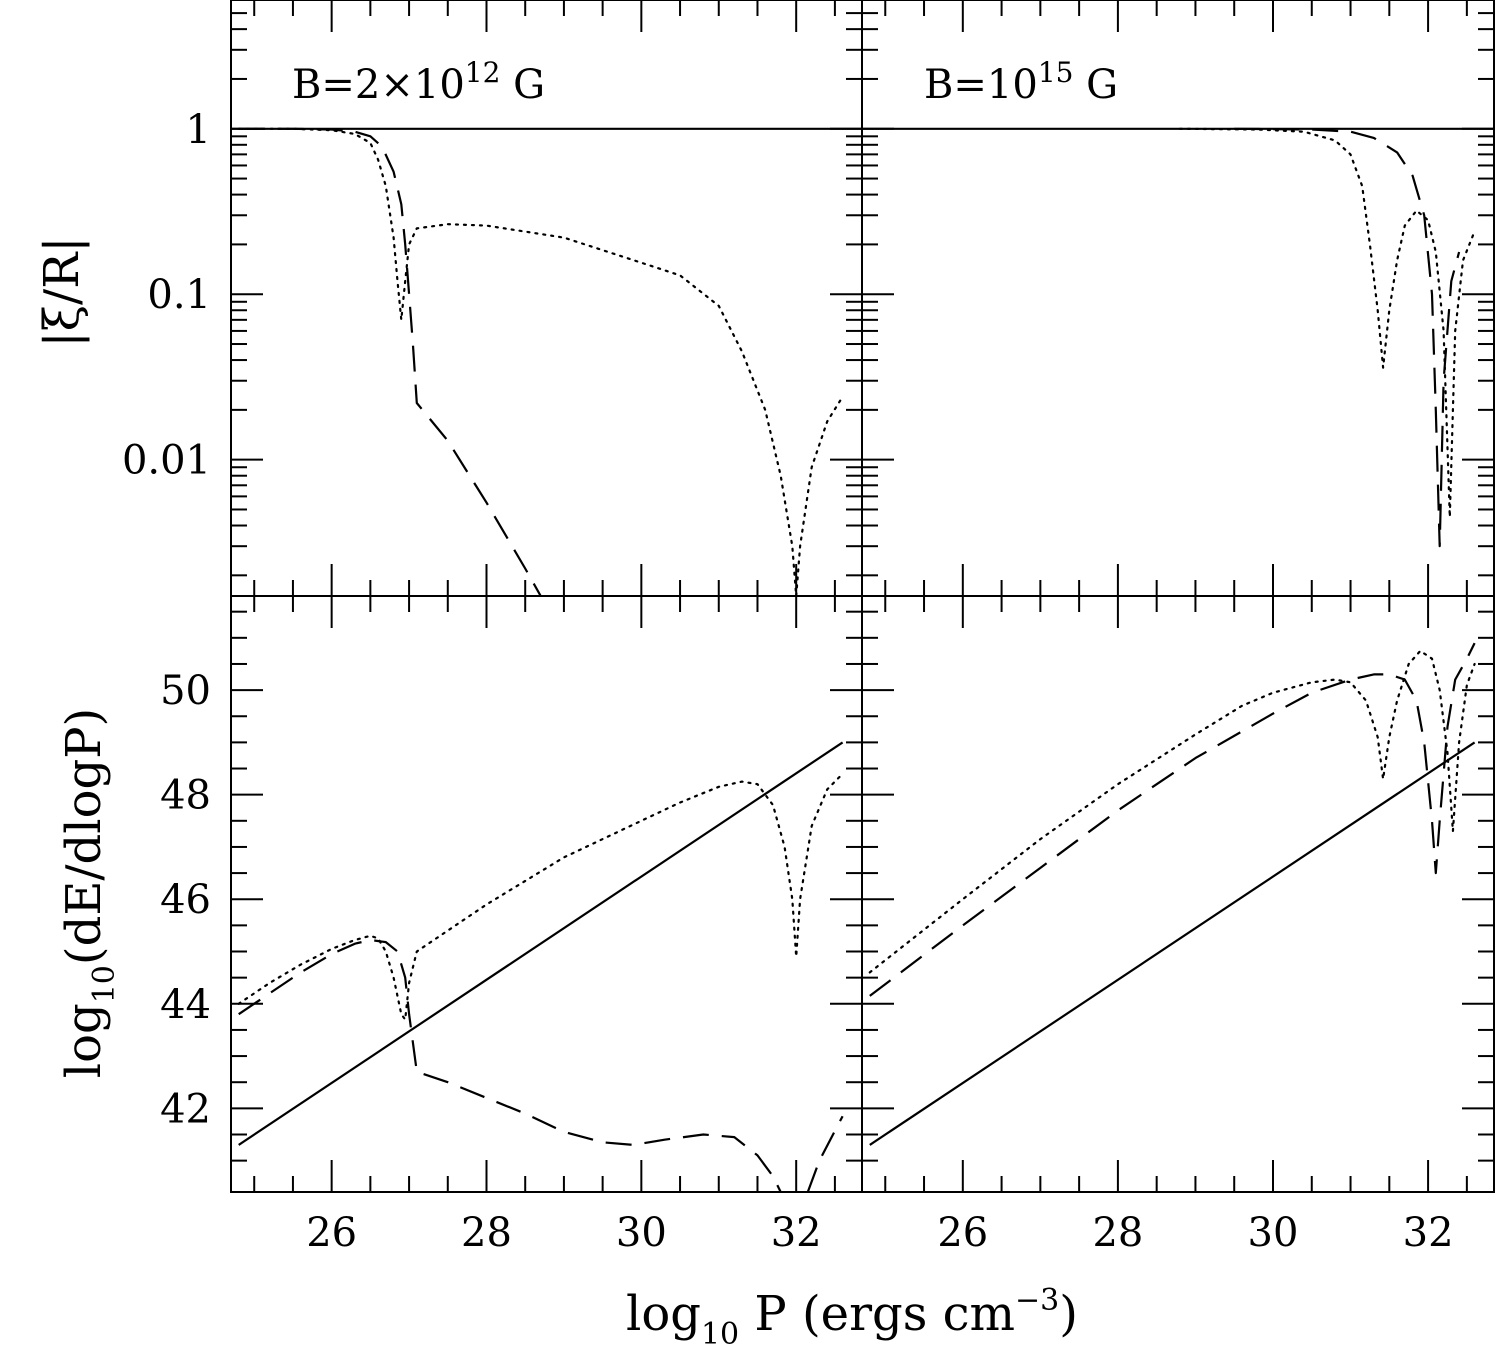 The height and width of the screenshot is (1348, 1496). I want to click on curves-bottom-left, so click(540, 966).